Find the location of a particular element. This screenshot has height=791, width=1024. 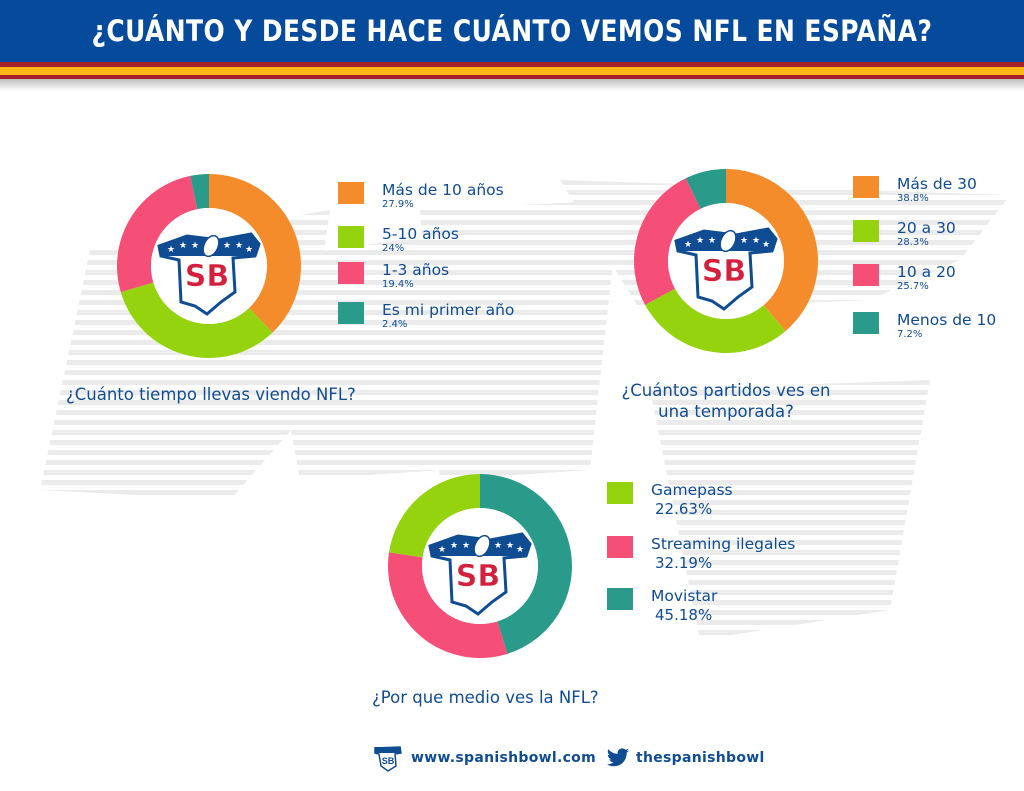

donut-slice-streaming-ilegales is located at coordinates (448, 605).